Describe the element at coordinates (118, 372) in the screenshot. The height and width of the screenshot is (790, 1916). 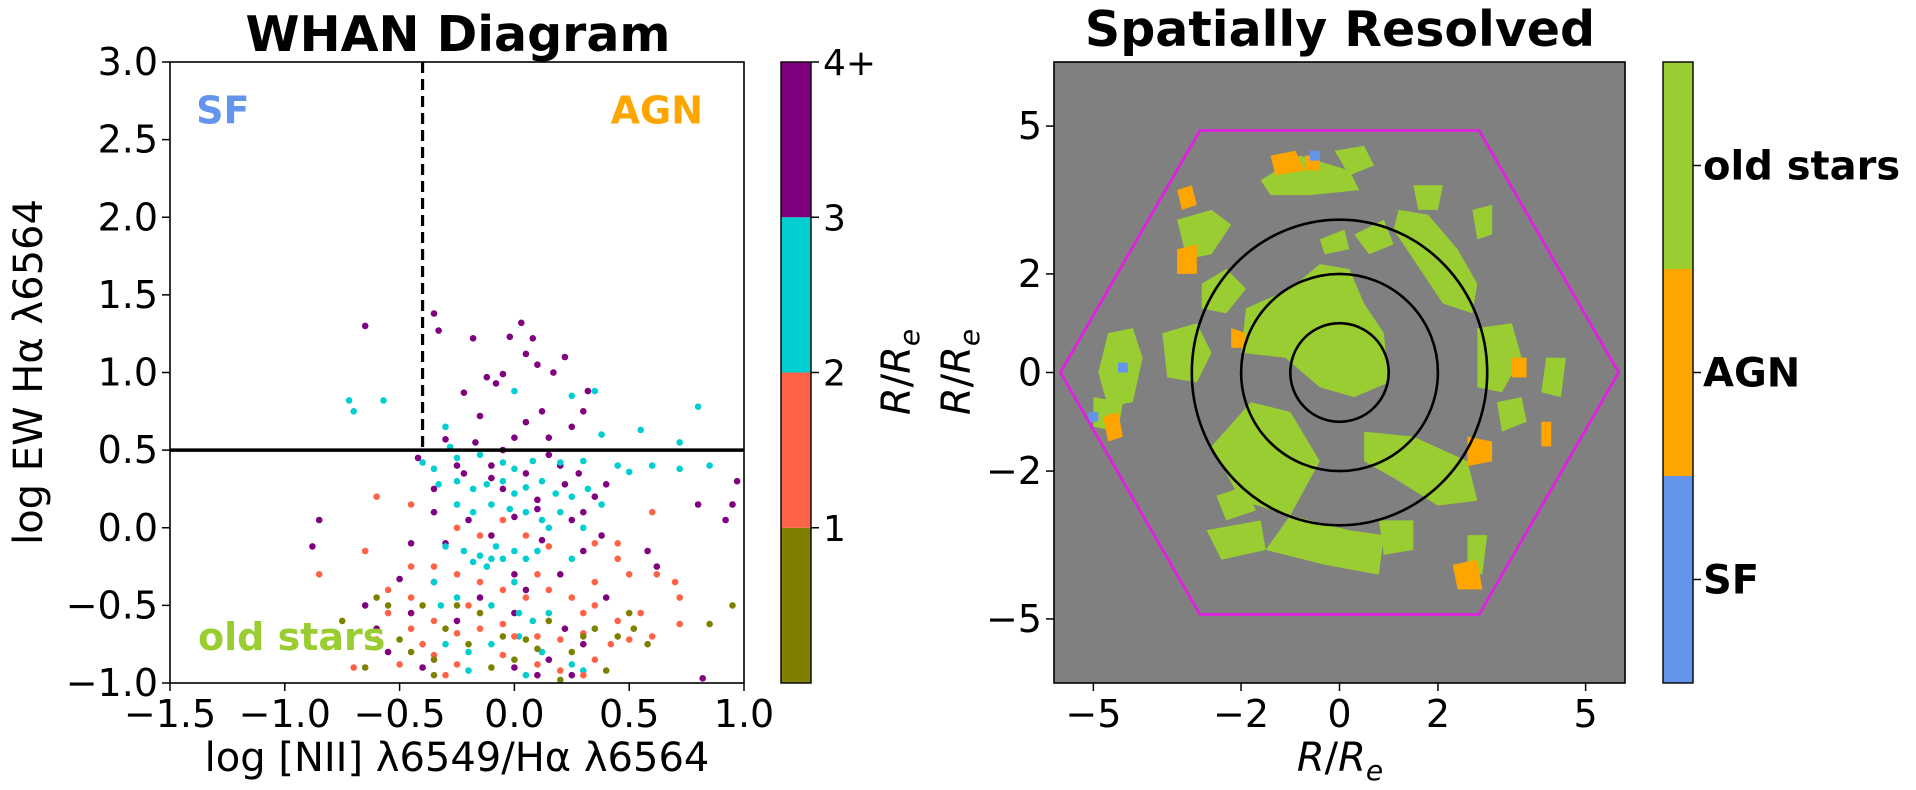
I see `whan-y-ticks: −1.0 −0.5 0.0 0.5 1.0 1.5 2.0 2.5 3.0` at that location.